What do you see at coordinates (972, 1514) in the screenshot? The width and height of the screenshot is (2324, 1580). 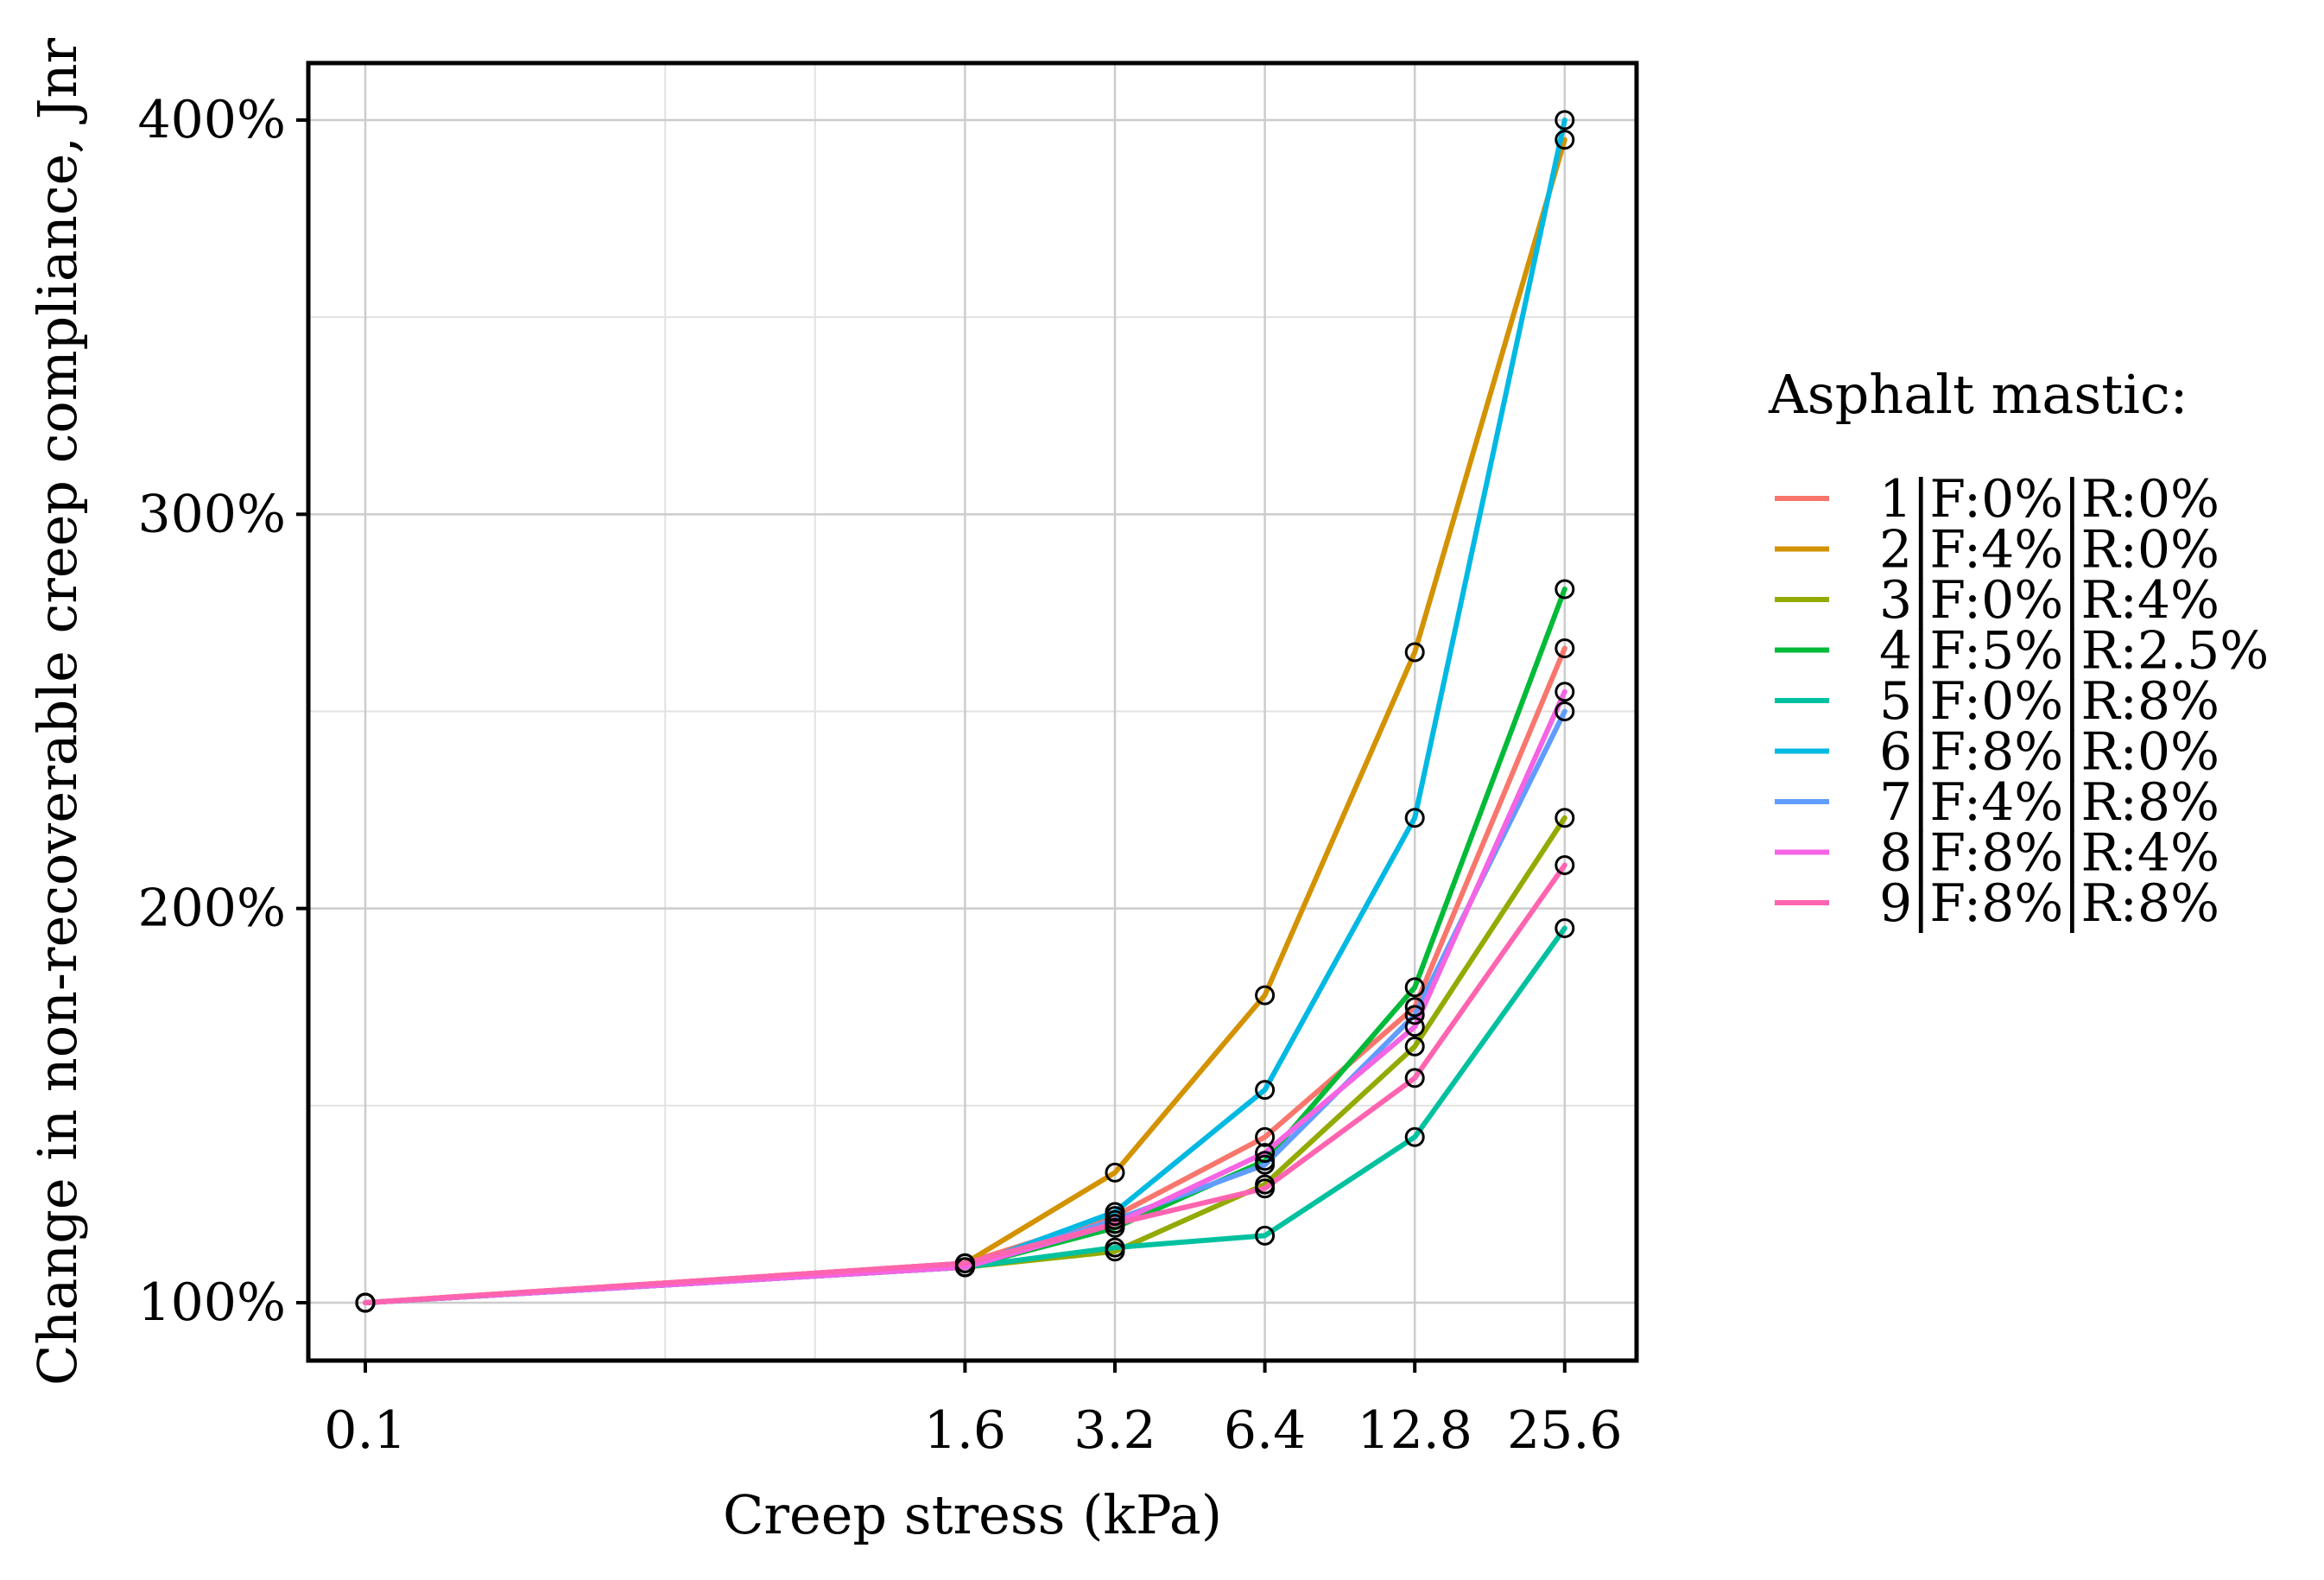 I see `x-axis-title: Creep stress (kPa)` at bounding box center [972, 1514].